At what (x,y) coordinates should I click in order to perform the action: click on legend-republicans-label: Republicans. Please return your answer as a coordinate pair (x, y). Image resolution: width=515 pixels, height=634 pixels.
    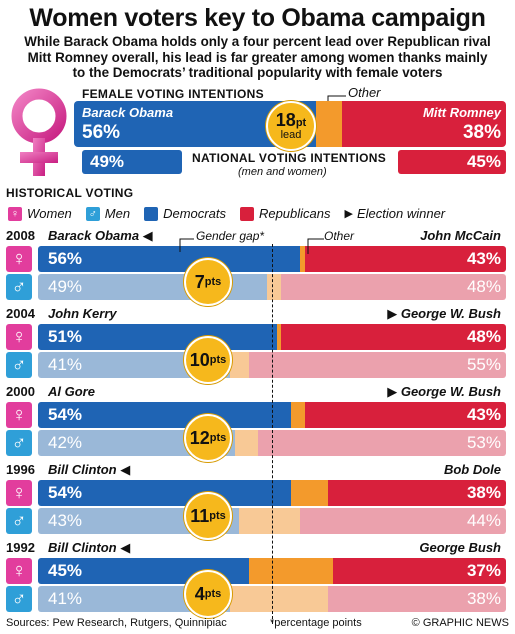
    Looking at the image, I should click on (294, 213).